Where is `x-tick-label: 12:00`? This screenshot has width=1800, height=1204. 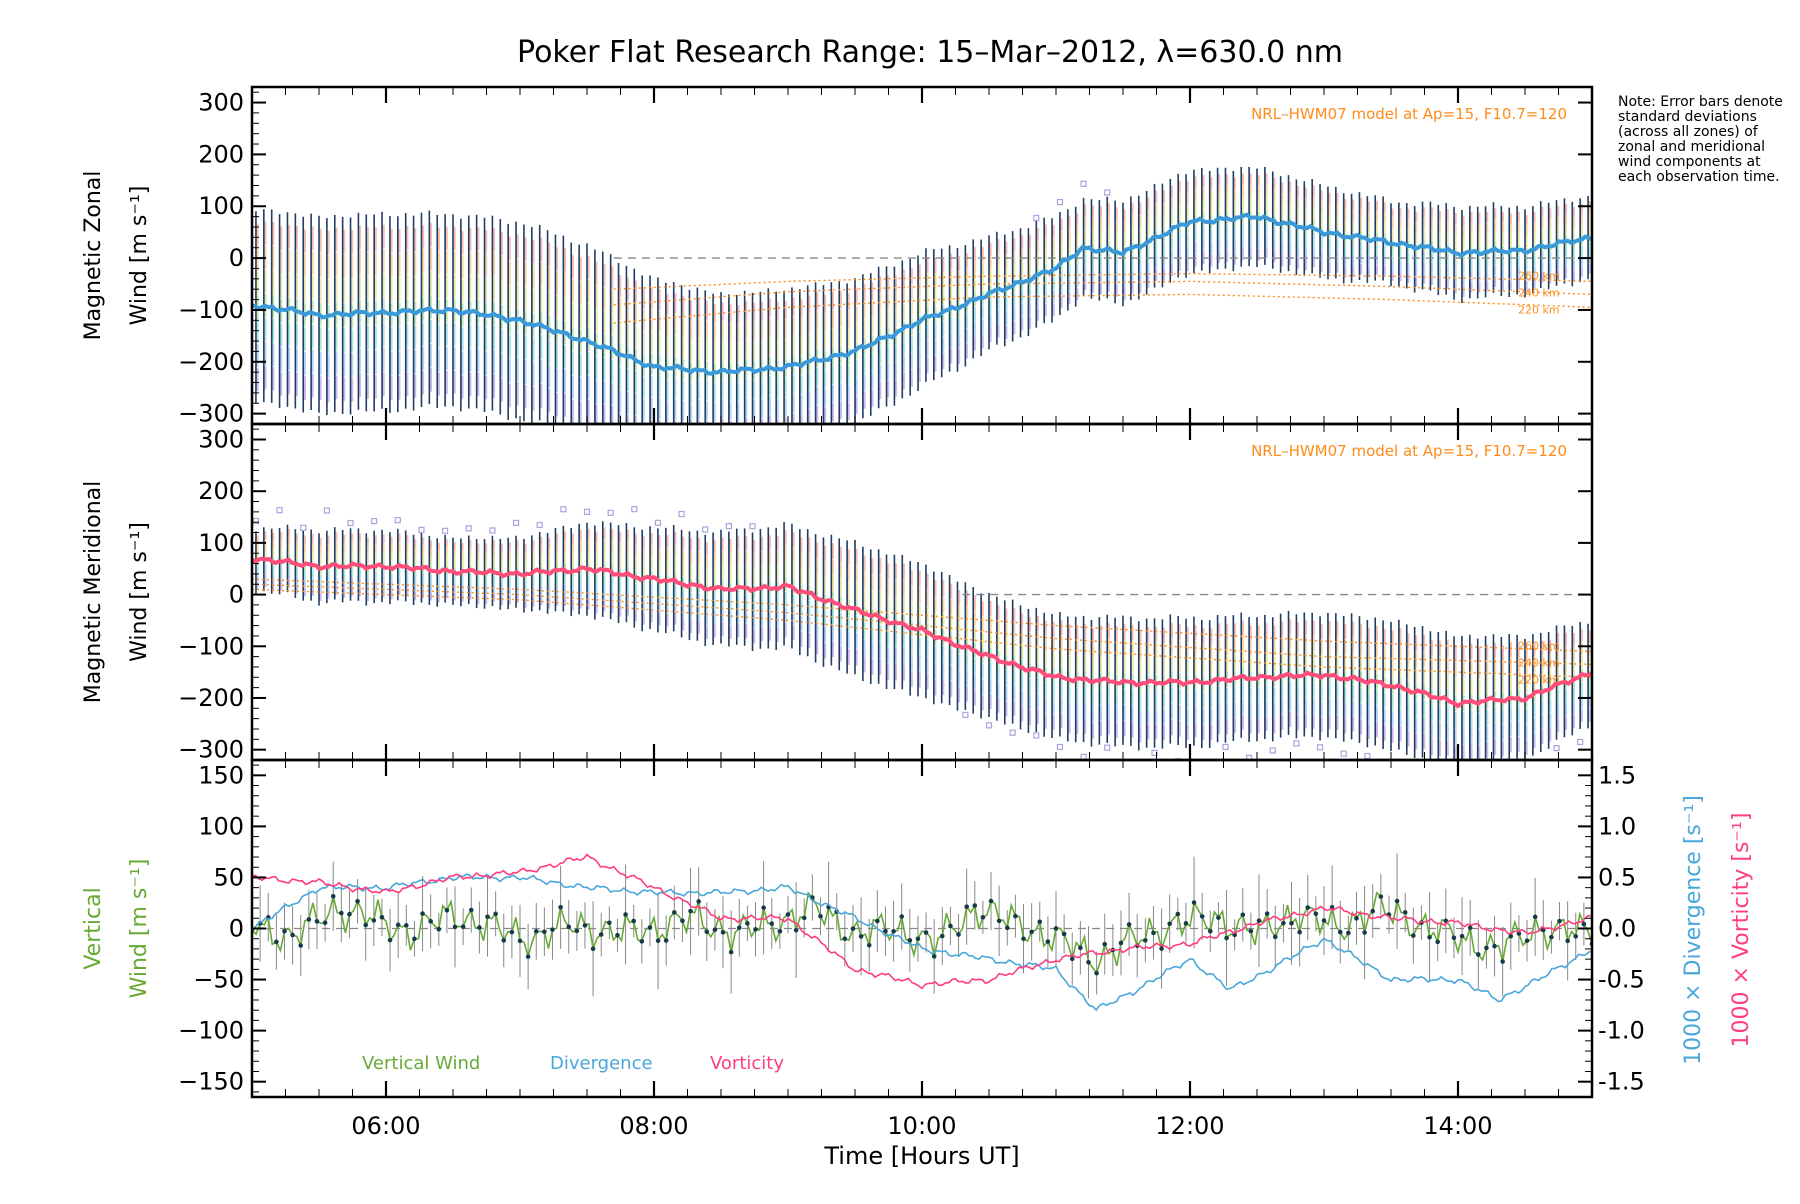 x-tick-label: 12:00 is located at coordinates (1189, 1126).